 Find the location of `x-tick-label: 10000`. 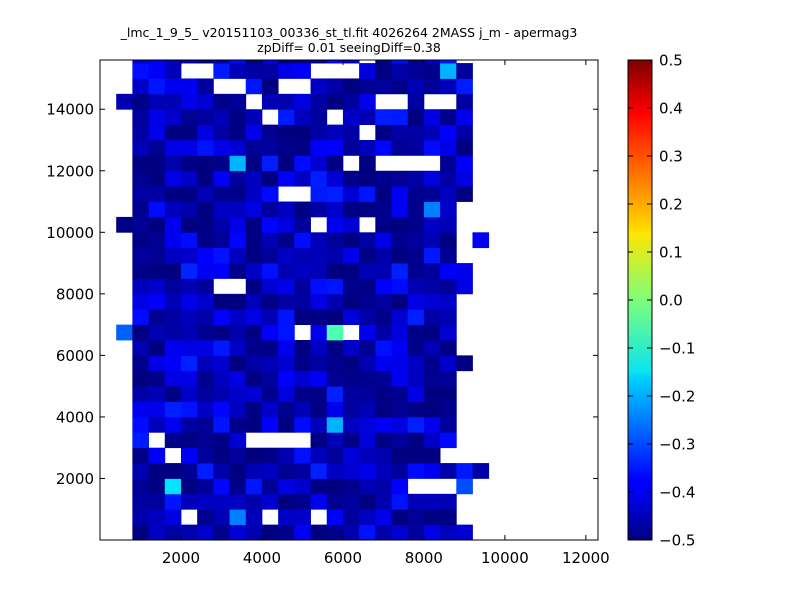

x-tick-label: 10000 is located at coordinates (505, 558).